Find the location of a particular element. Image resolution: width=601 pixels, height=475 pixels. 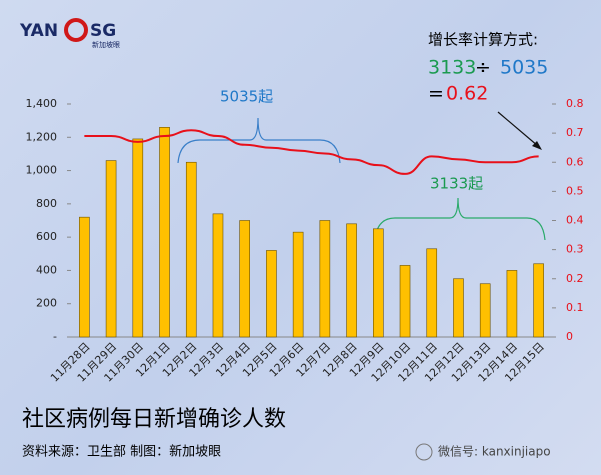

arrow is located at coordinates (518, 129).